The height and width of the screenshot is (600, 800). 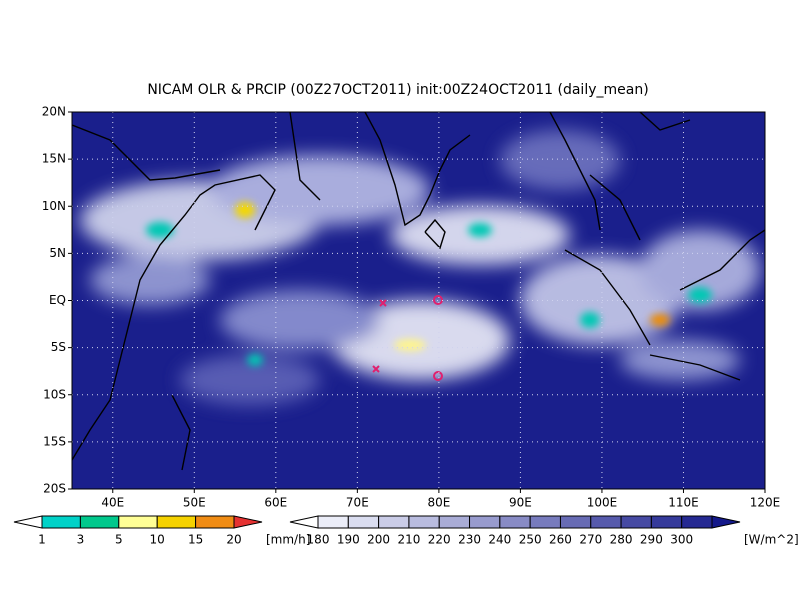 What do you see at coordinates (54, 441) in the screenshot?
I see `lat-label: 15S` at bounding box center [54, 441].